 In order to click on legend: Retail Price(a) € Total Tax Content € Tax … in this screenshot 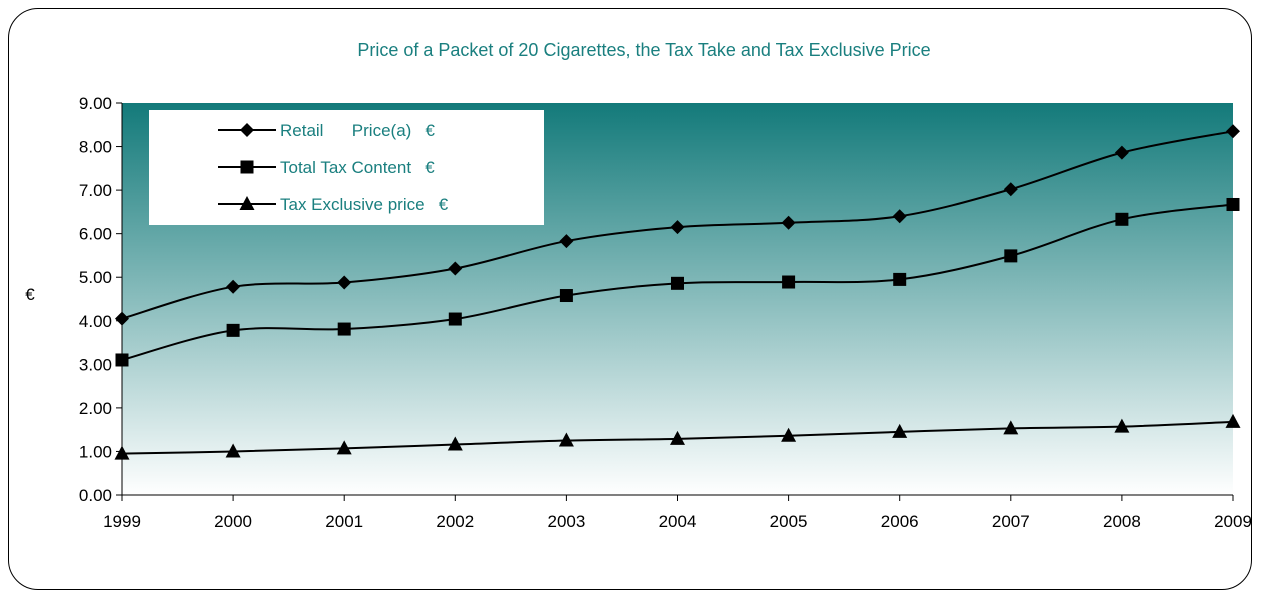, I will do `click(346, 167)`.